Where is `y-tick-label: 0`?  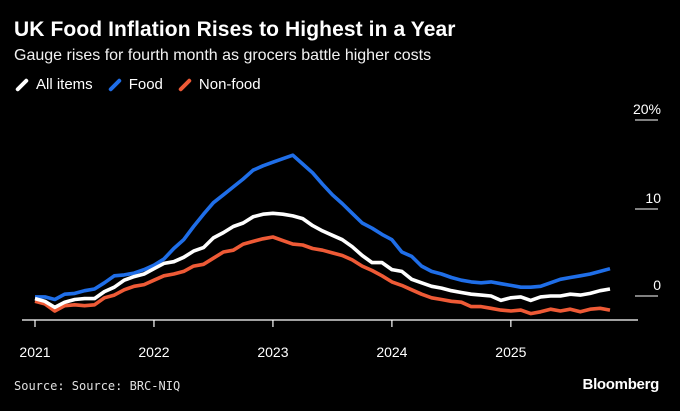
y-tick-label: 0 is located at coordinates (657, 285).